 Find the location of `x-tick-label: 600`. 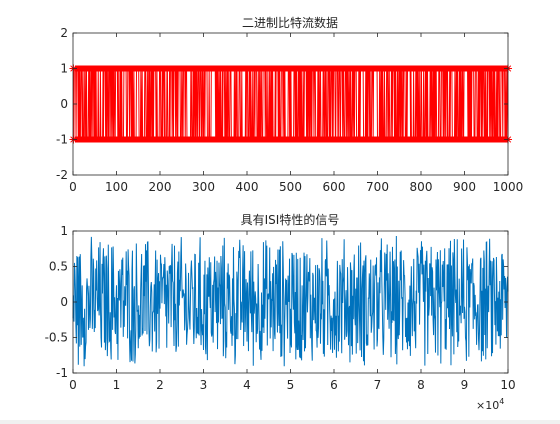

x-tick-label: 600 is located at coordinates (334, 187).